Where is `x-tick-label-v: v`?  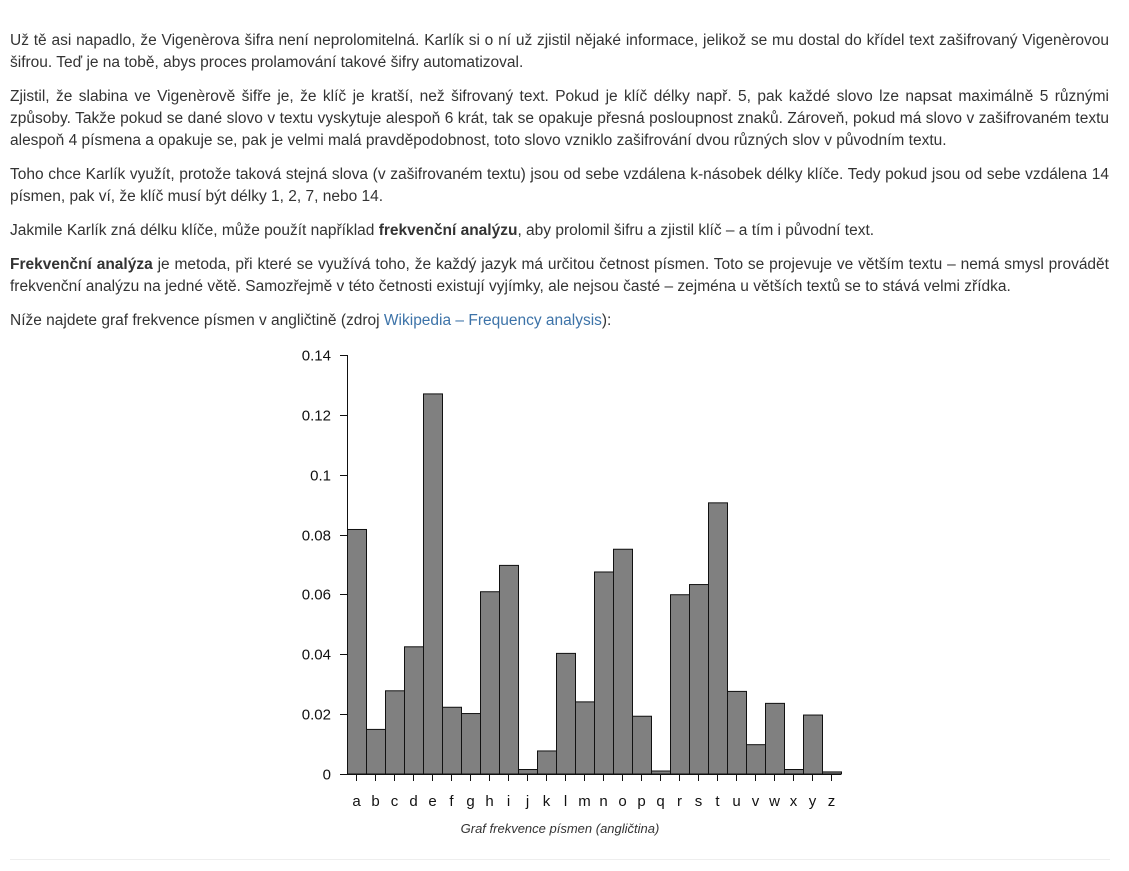 x-tick-label-v: v is located at coordinates (756, 801).